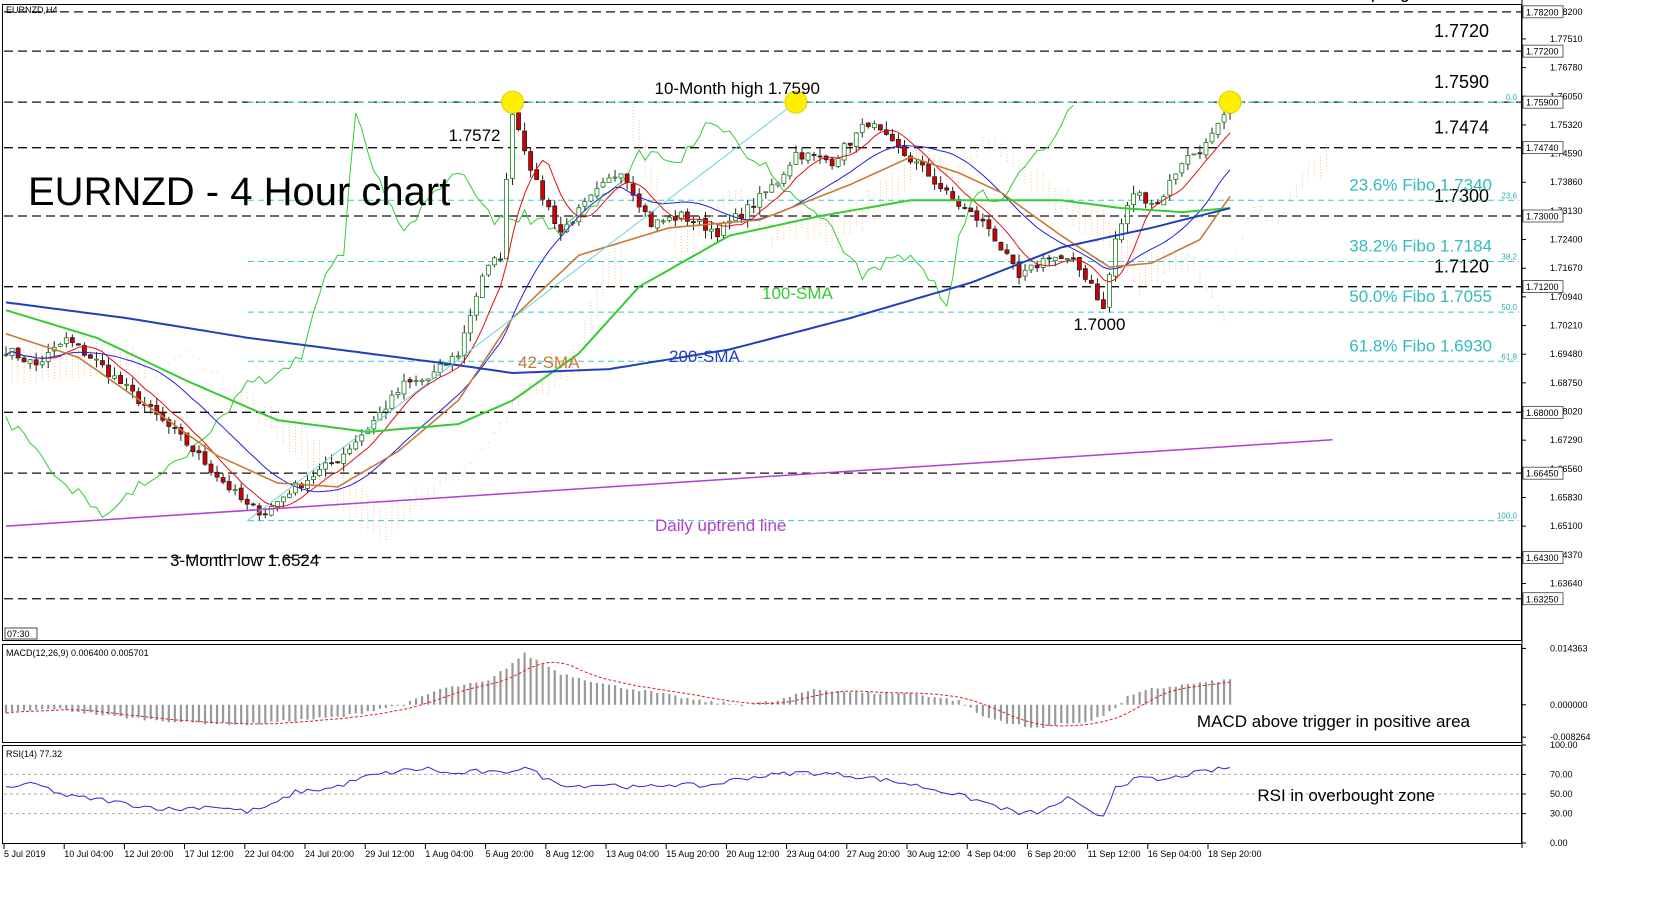 The height and width of the screenshot is (924, 1673). Describe the element at coordinates (1509, 356) in the screenshot. I see `fibo-tag: 61.8` at that location.